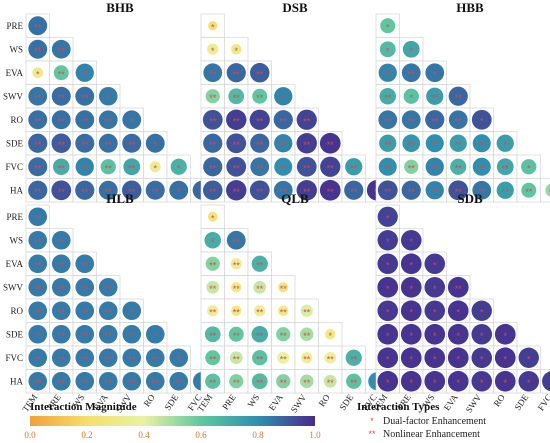 Image resolution: width=550 pixels, height=443 pixels. I want to click on panel-title: DSB, so click(295, 7).